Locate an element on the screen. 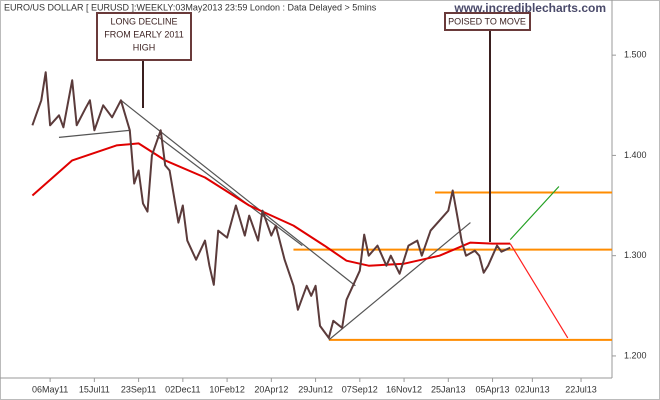 The height and width of the screenshot is (400, 660). y-tick-label: 1.500 is located at coordinates (635, 55).